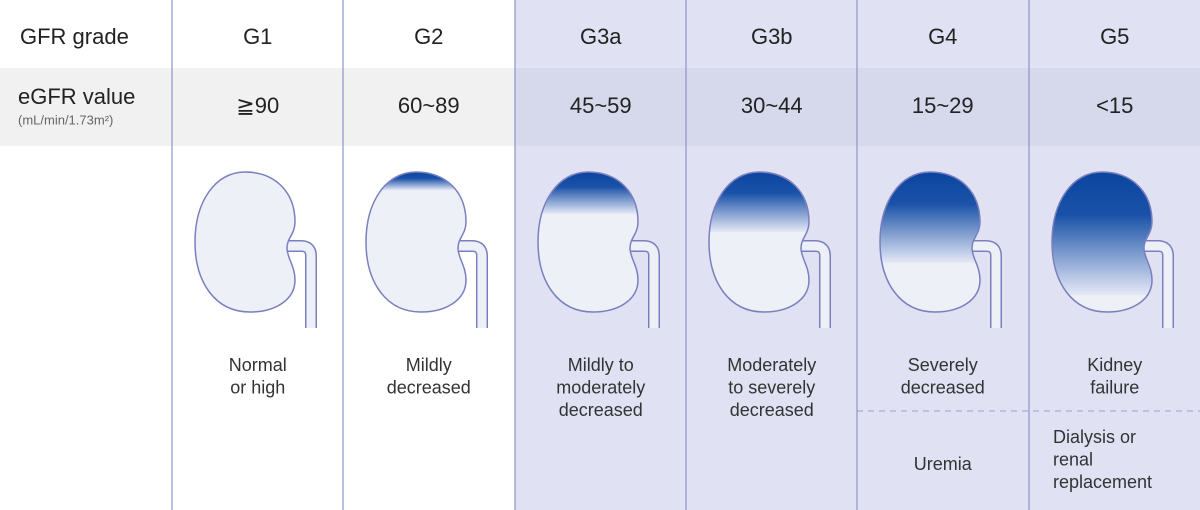 The image size is (1200, 510). What do you see at coordinates (772, 105) in the screenshot?
I see `egfr-value: 30~44` at bounding box center [772, 105].